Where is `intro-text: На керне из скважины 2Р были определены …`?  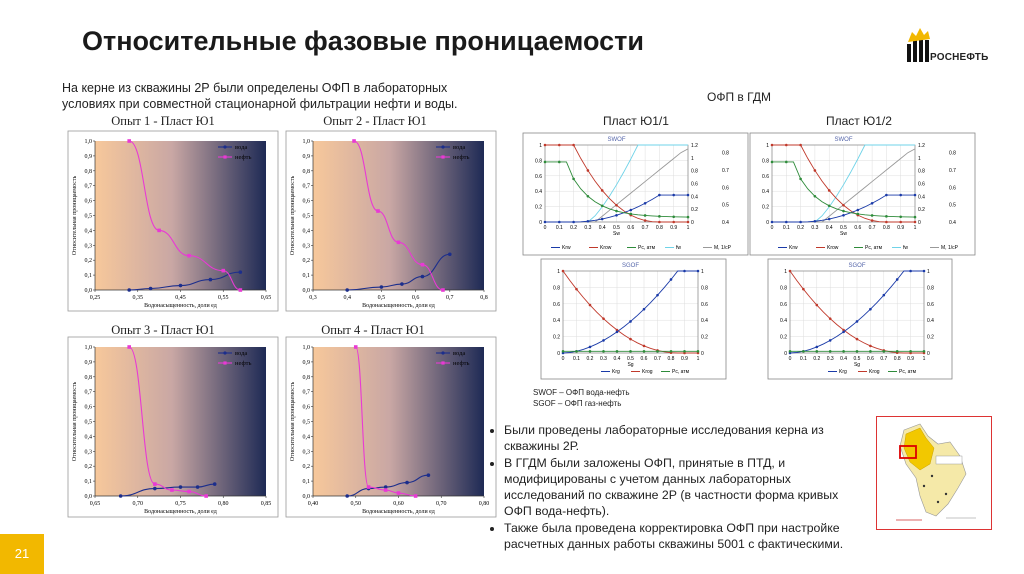 intro-text: На керне из скважины 2Р были определены … is located at coordinates (260, 96).